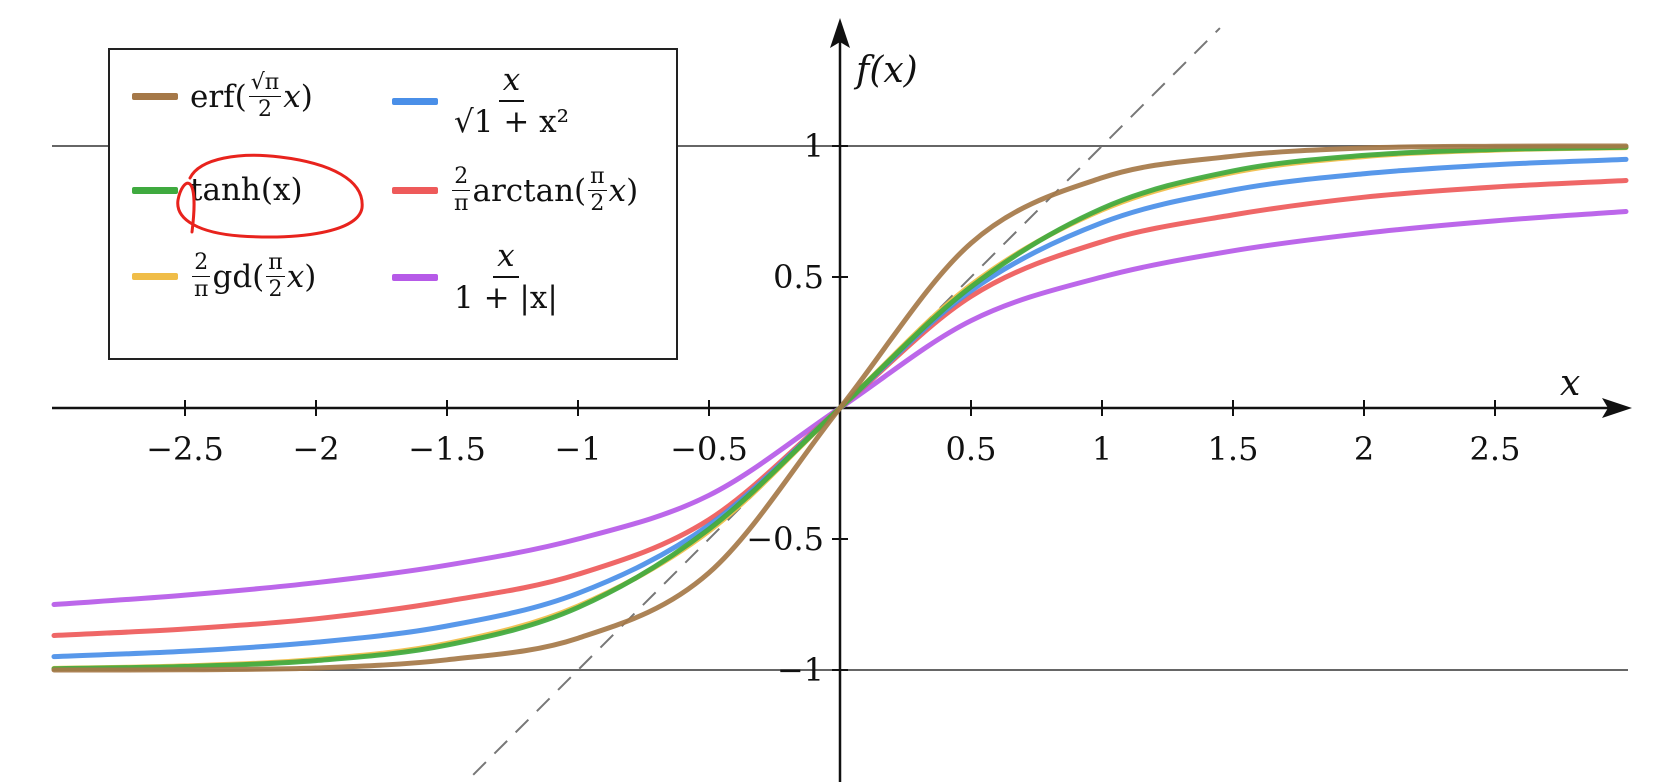  I want to click on x-tick-label: 0.5, so click(971, 449).